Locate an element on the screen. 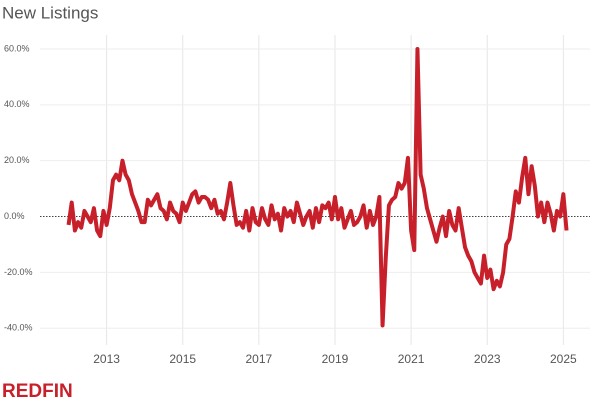 This screenshot has height=407, width=593. x-tick-label: 2019 is located at coordinates (335, 359).